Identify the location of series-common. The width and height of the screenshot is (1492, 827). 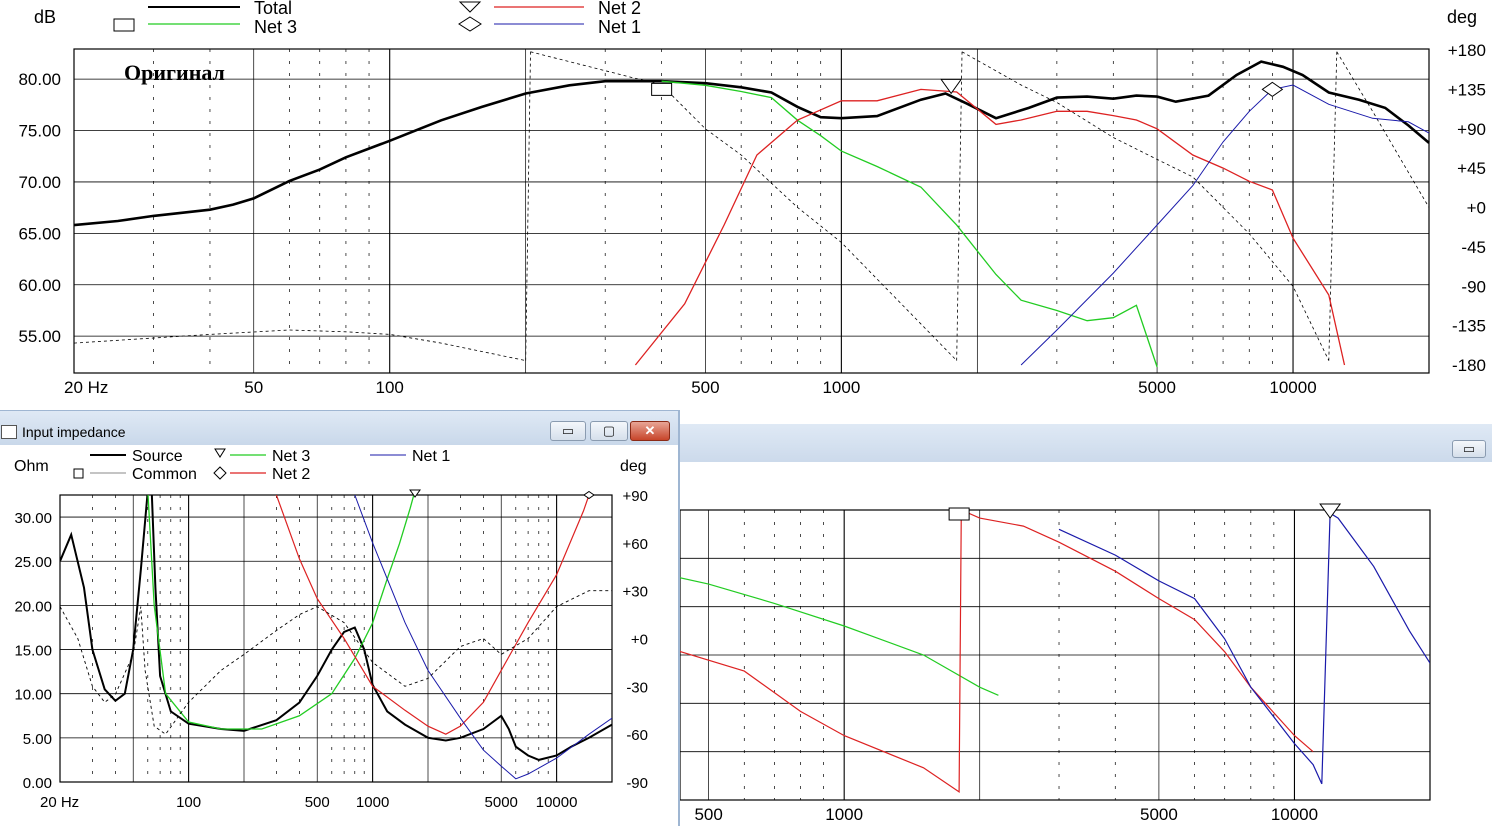
(336, 662).